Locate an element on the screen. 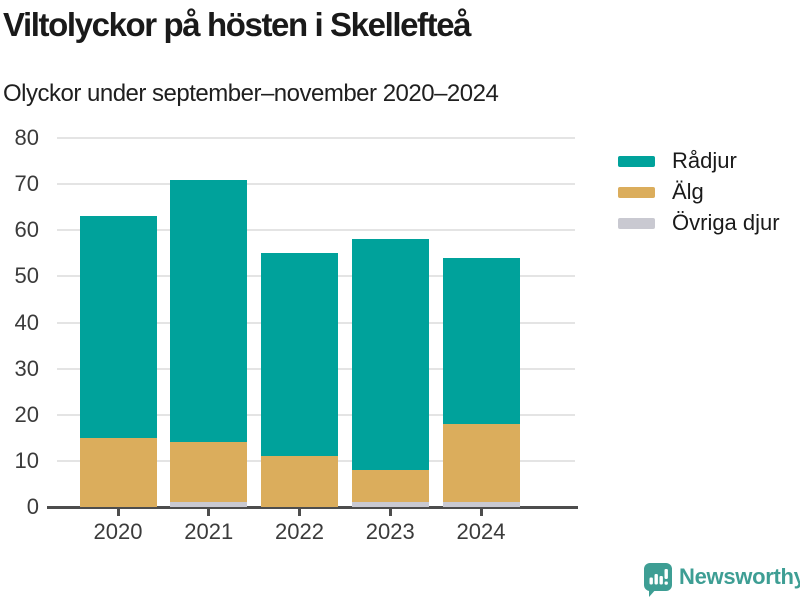 The image size is (800, 600). brand-attribution-link: Newsworthy is located at coordinates (722, 580).